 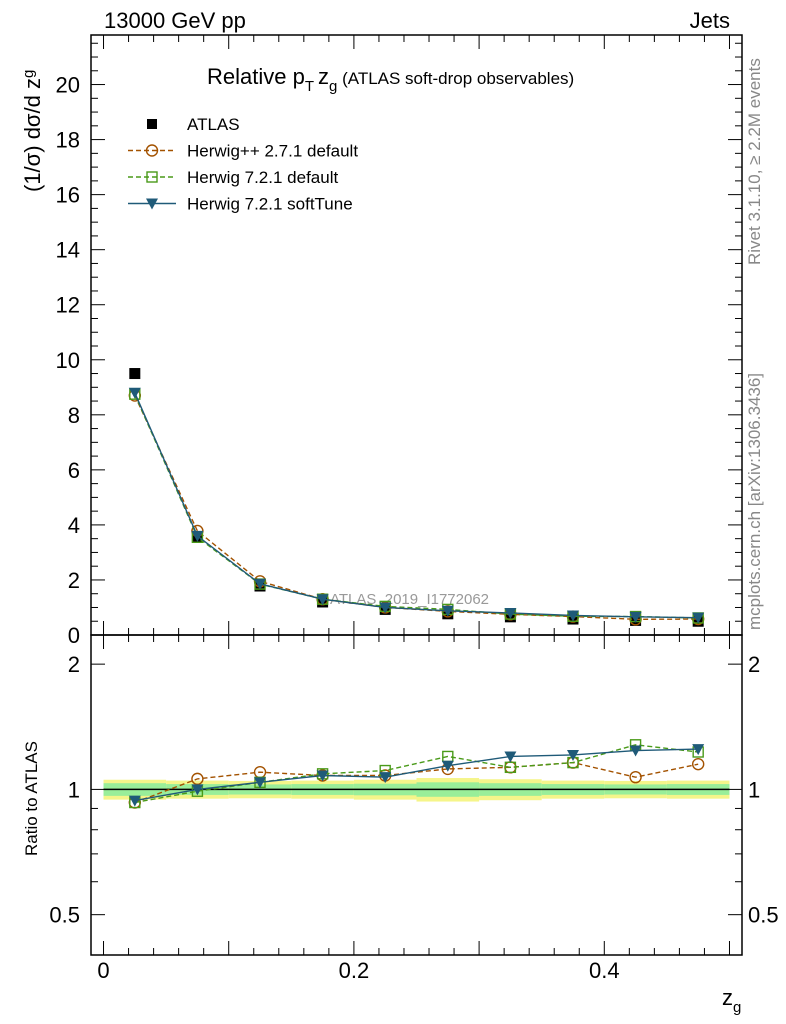 I want to click on y-axis-label: (1/σ) dσ/d zg, so click(x=32, y=131).